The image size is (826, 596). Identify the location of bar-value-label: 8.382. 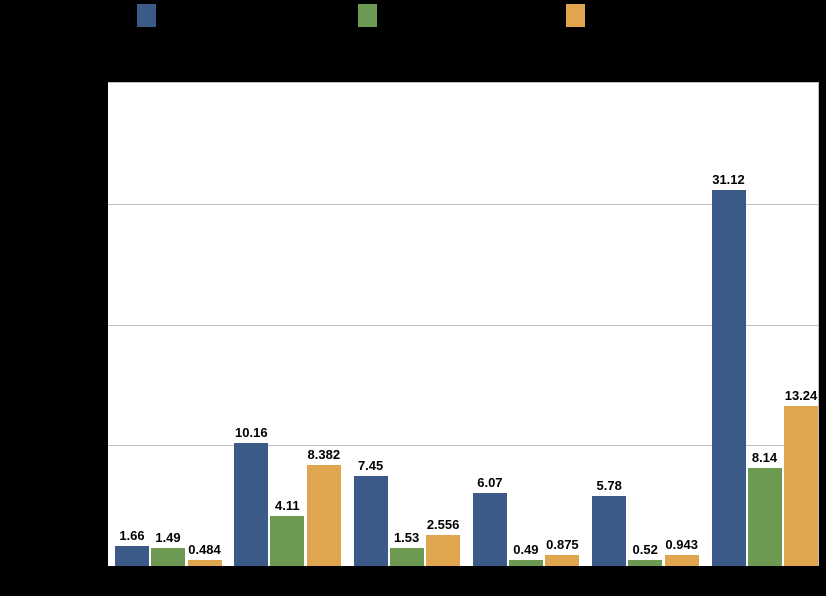
(324, 454).